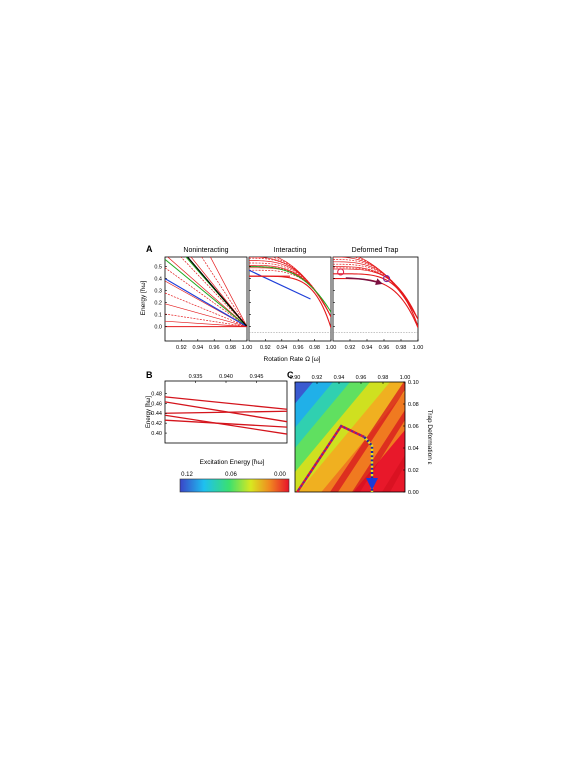 This screenshot has width=588, height=761. I want to click on panel-b-ticks: 0.40 0.42 0.44 0.46 0.48 0.935 0.940 0.945, so click(207, 405).